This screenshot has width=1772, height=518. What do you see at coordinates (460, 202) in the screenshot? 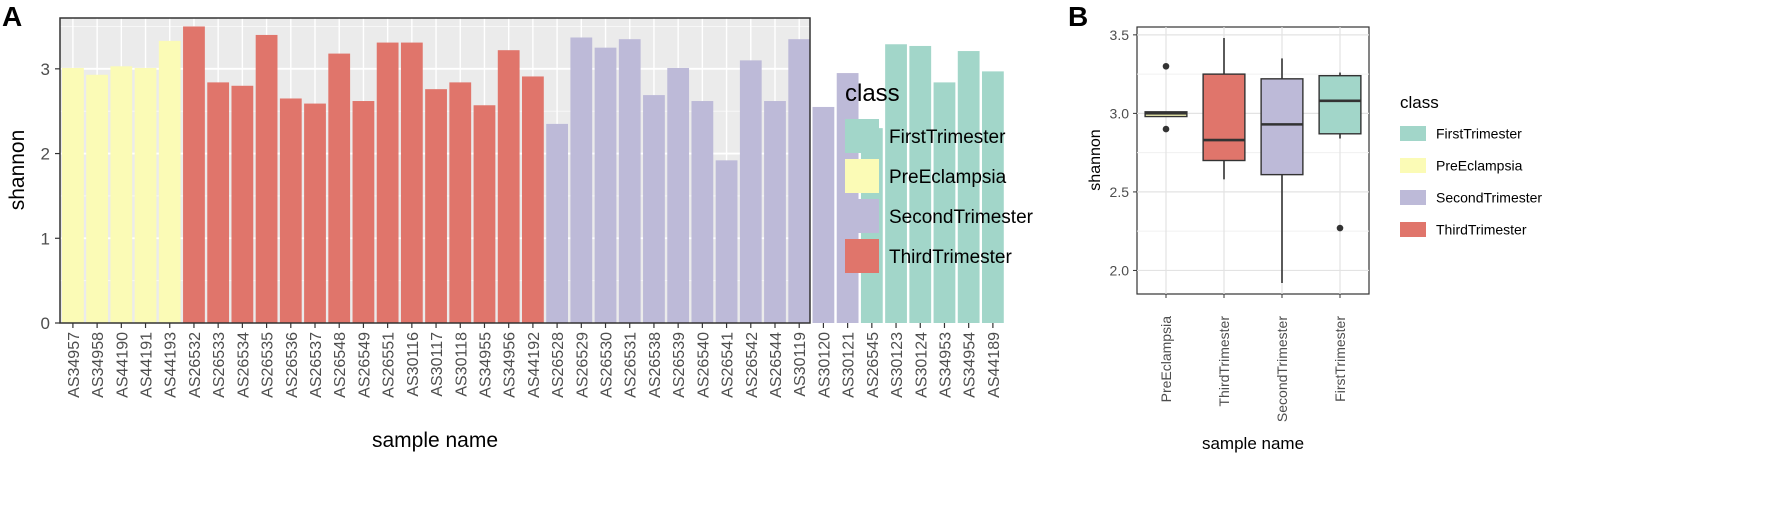
I see `bar-AS30118` at bounding box center [460, 202].